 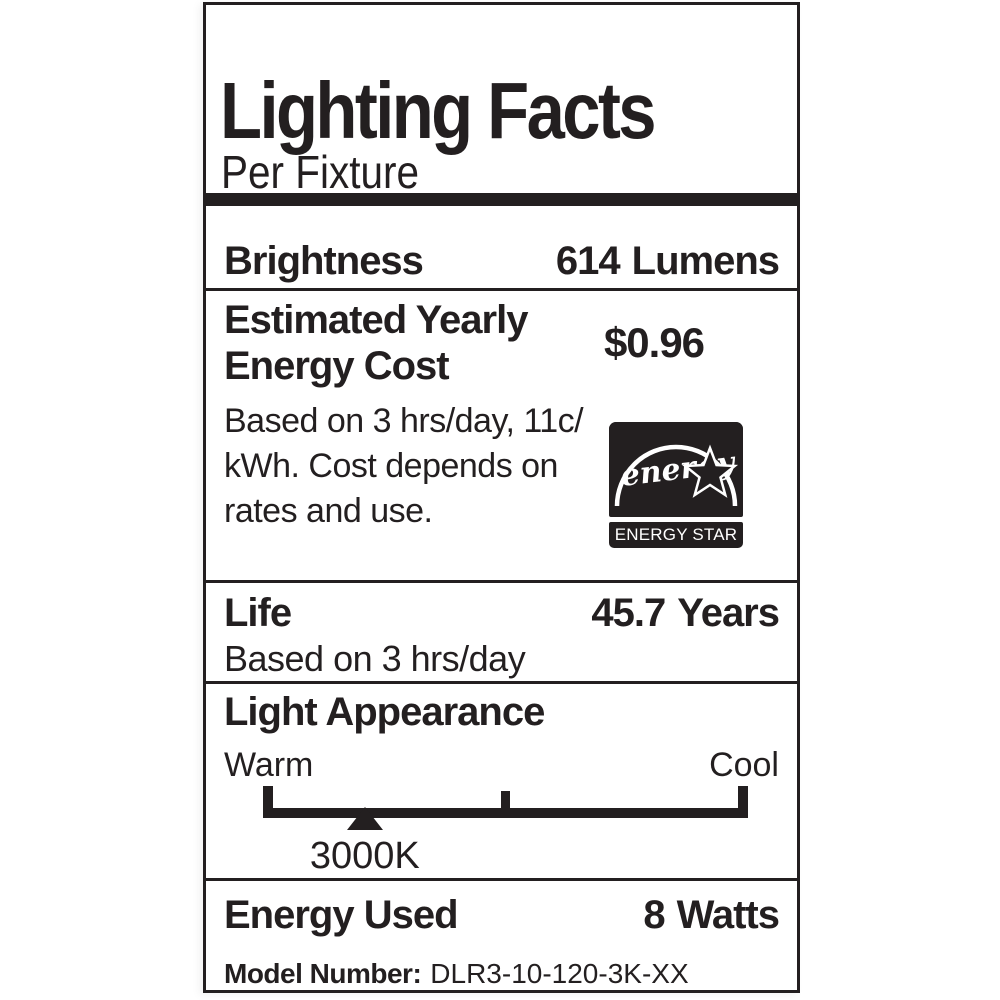 I want to click on life-unit: Years, so click(x=728, y=613).